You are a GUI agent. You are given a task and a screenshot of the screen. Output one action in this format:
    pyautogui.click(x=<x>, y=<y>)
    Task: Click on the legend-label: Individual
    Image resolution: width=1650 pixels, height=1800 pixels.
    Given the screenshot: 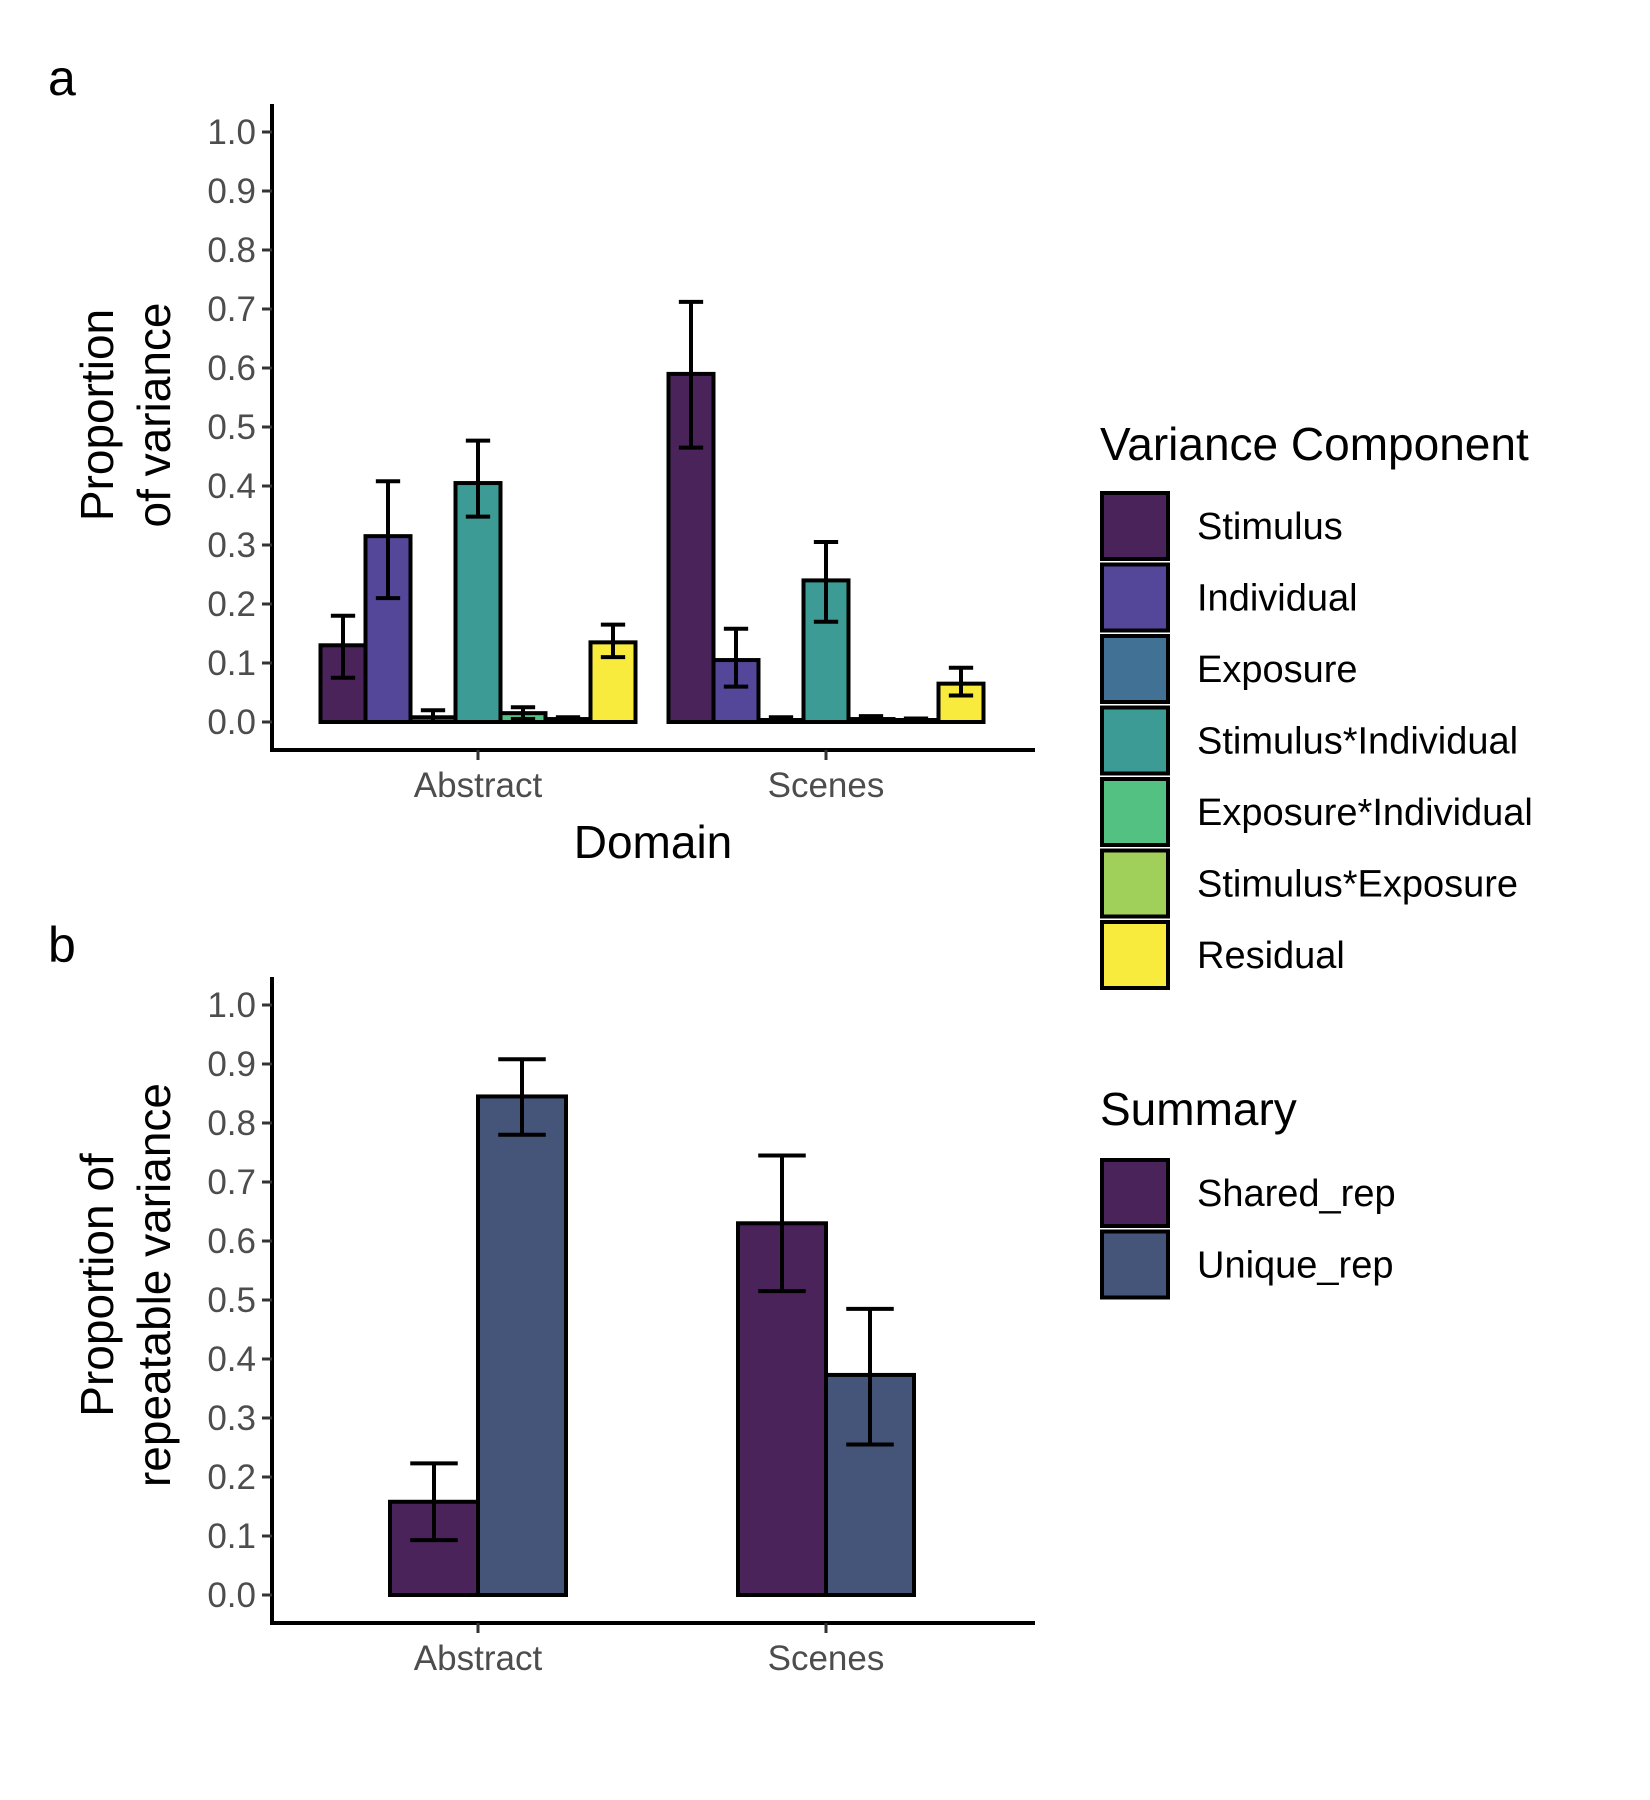 What is the action you would take?
    pyautogui.click(x=1277, y=599)
    